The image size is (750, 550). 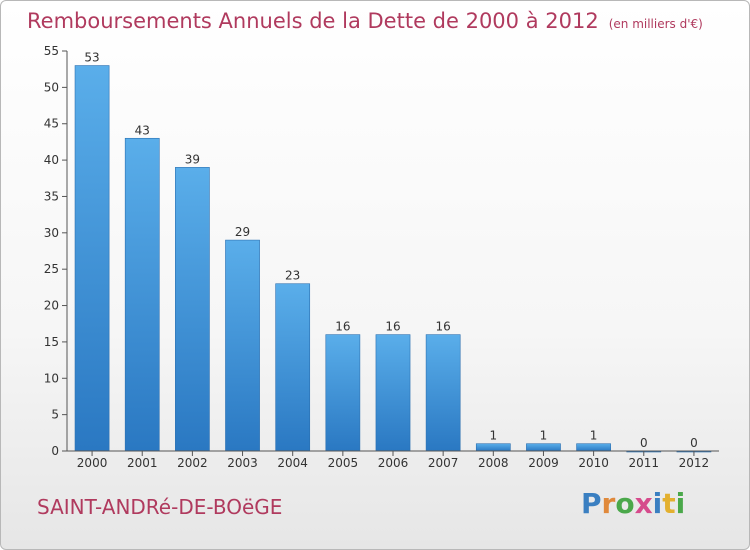 I want to click on value-label-2001: 43, so click(x=142, y=130).